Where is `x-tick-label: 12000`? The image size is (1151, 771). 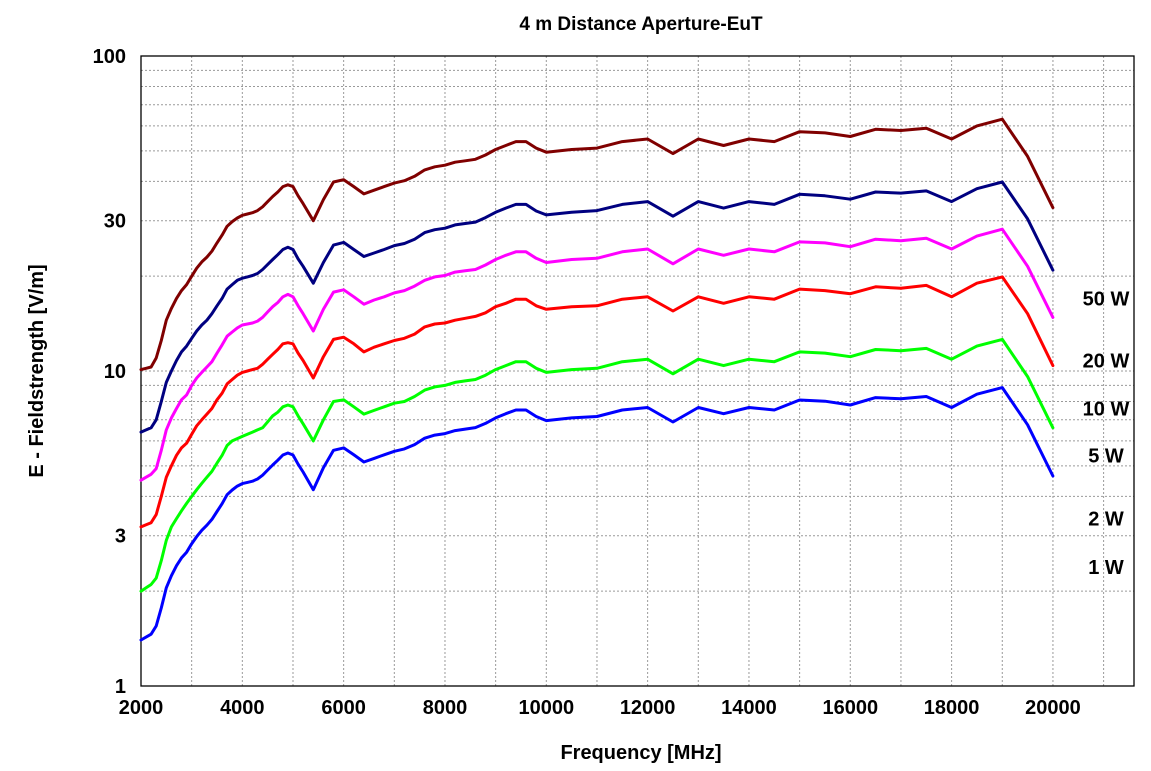 x-tick-label: 12000 is located at coordinates (648, 708).